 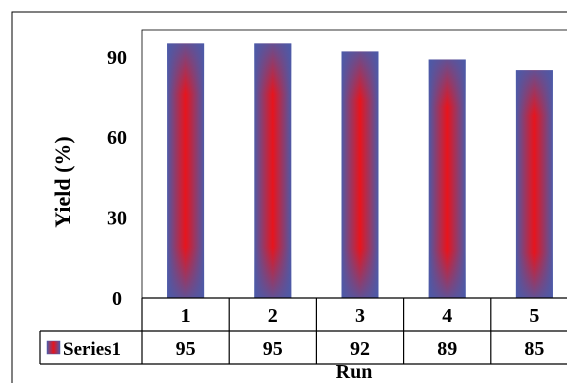 What do you see at coordinates (117, 138) in the screenshot?
I see `y-tick-label: 60` at bounding box center [117, 138].